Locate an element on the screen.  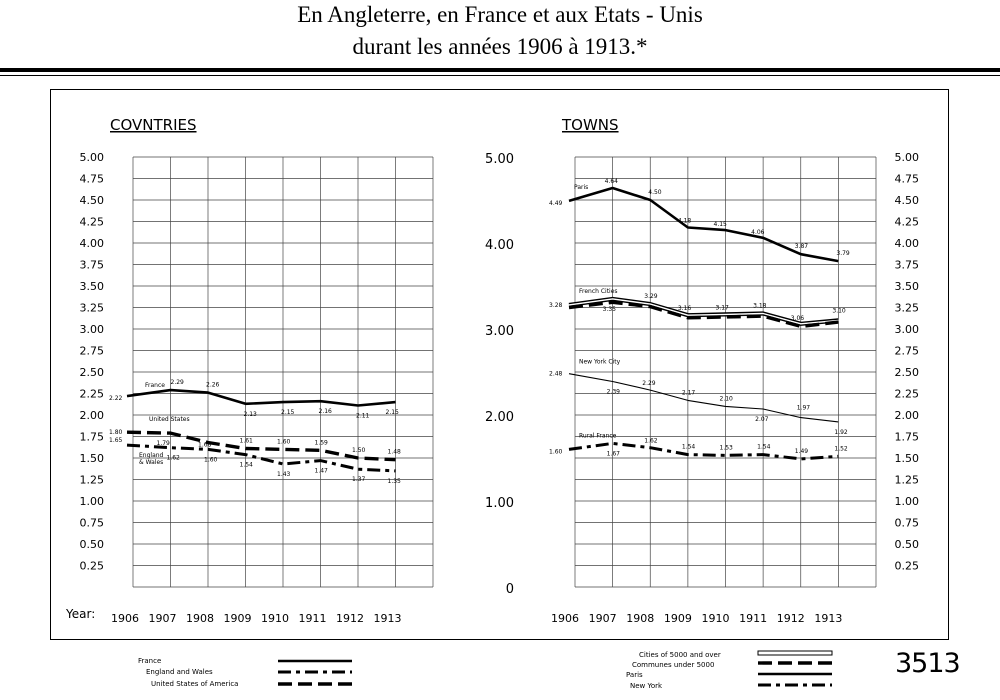
title-rule-thick is located at coordinates (500, 70).